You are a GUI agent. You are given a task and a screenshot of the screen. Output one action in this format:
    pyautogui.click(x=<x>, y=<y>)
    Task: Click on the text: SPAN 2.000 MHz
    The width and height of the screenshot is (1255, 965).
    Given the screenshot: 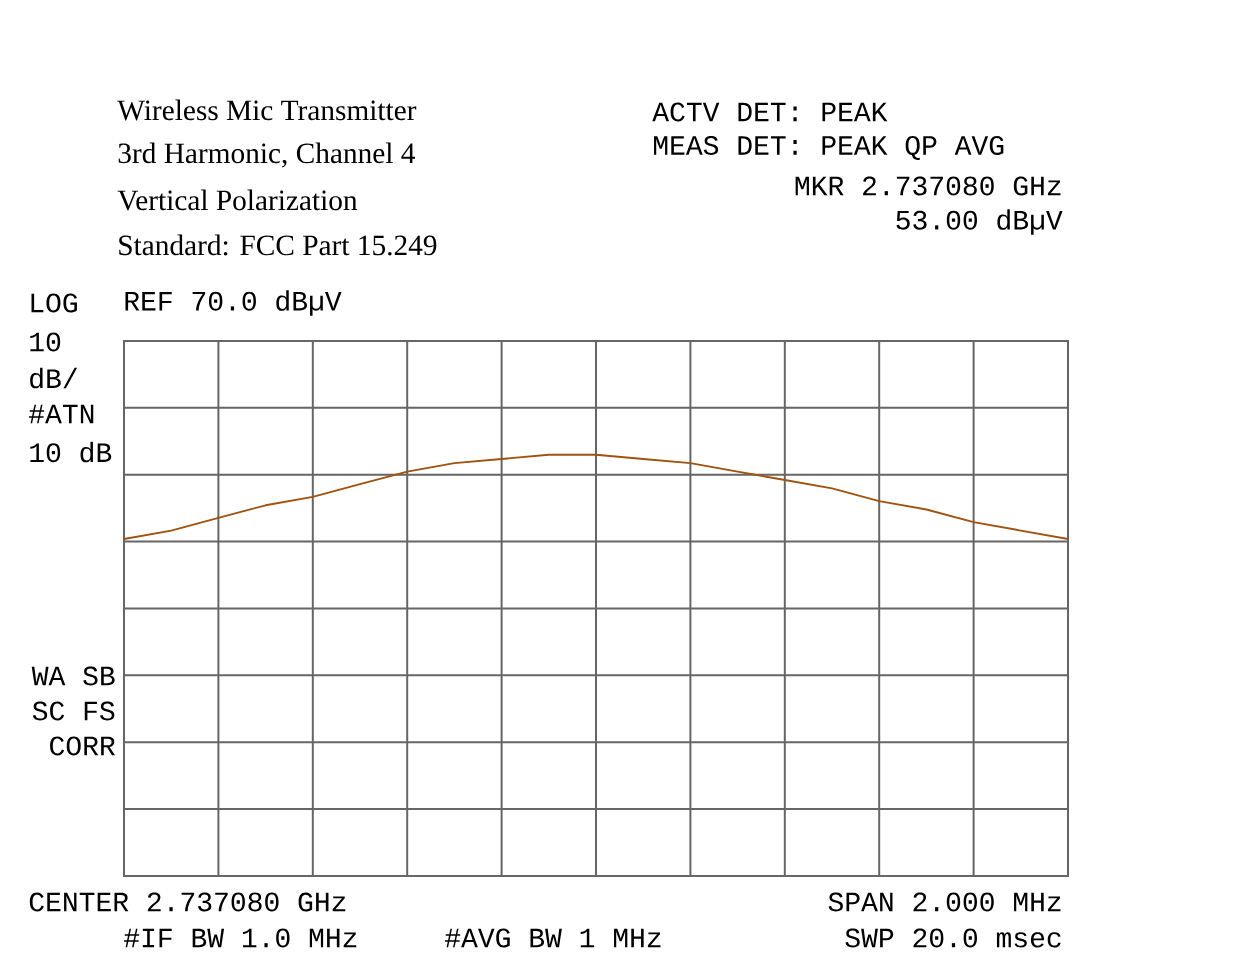 What is the action you would take?
    pyautogui.click(x=944, y=902)
    